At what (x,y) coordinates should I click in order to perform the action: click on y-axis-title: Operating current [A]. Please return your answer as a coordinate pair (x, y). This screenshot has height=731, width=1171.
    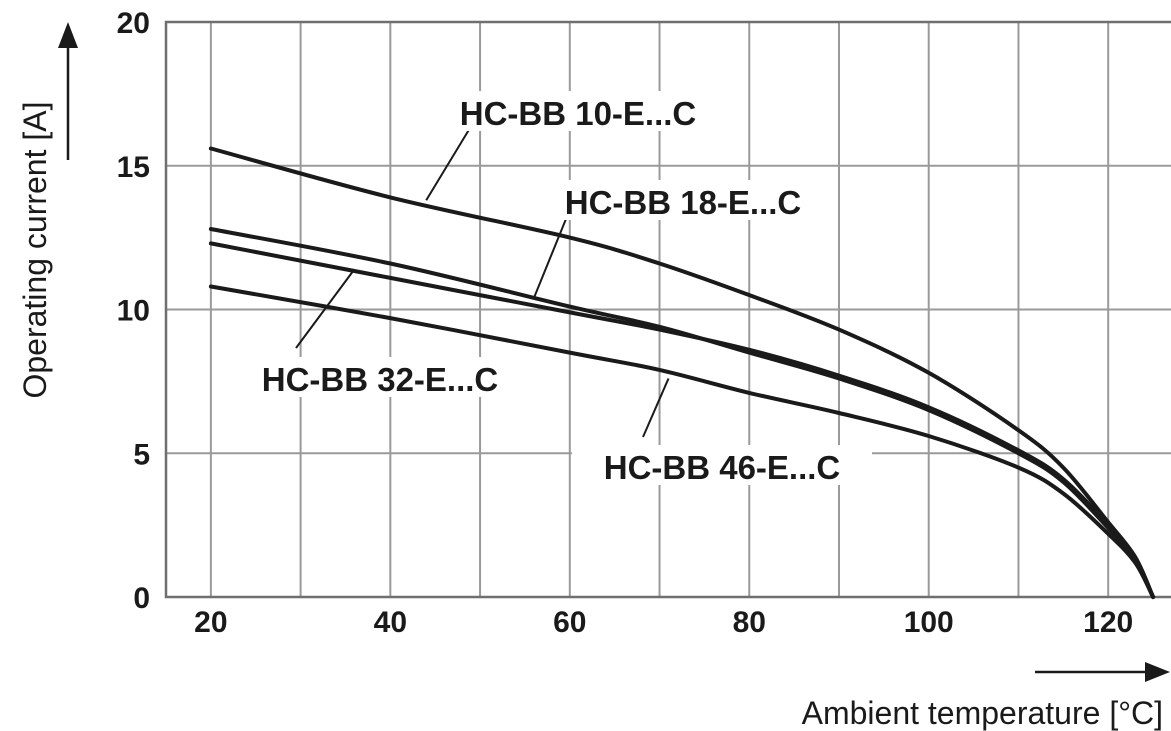
    Looking at the image, I should click on (47, 210).